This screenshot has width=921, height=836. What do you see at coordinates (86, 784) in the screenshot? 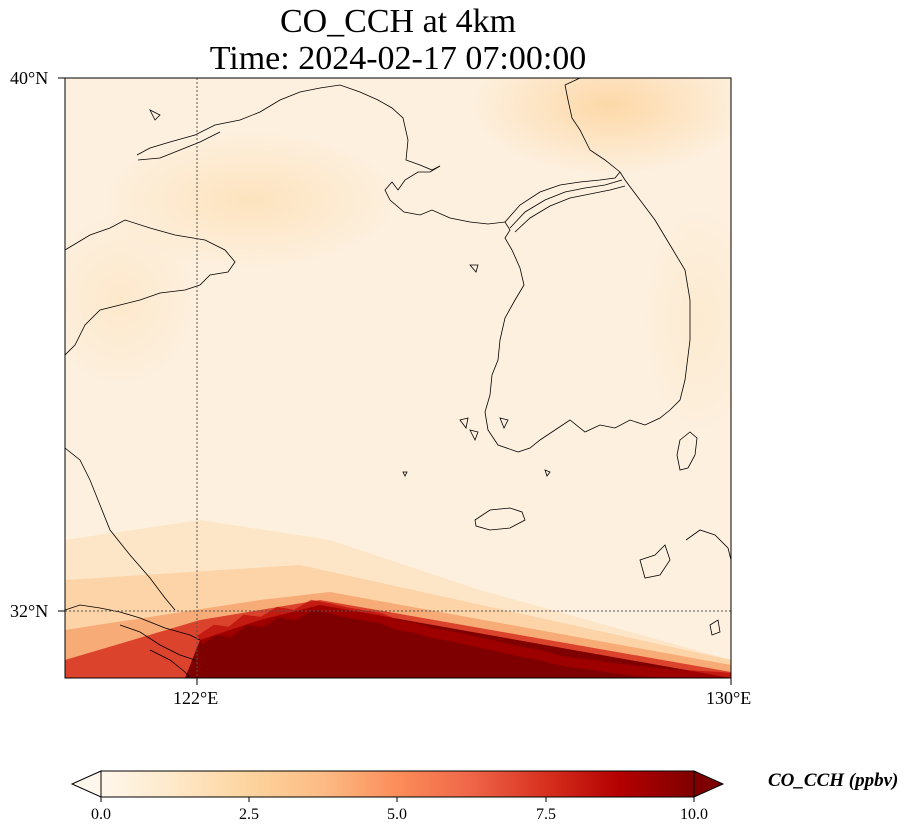
I see `colorbar-min-extension` at bounding box center [86, 784].